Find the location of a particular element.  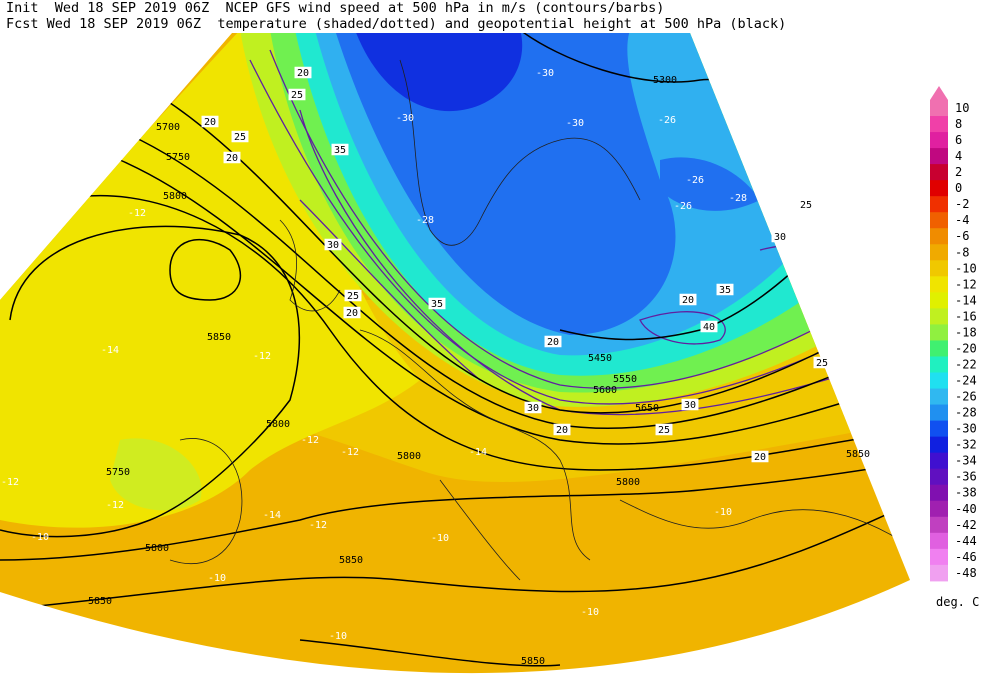

colorbar-label: 2 is located at coordinates (958, 172).